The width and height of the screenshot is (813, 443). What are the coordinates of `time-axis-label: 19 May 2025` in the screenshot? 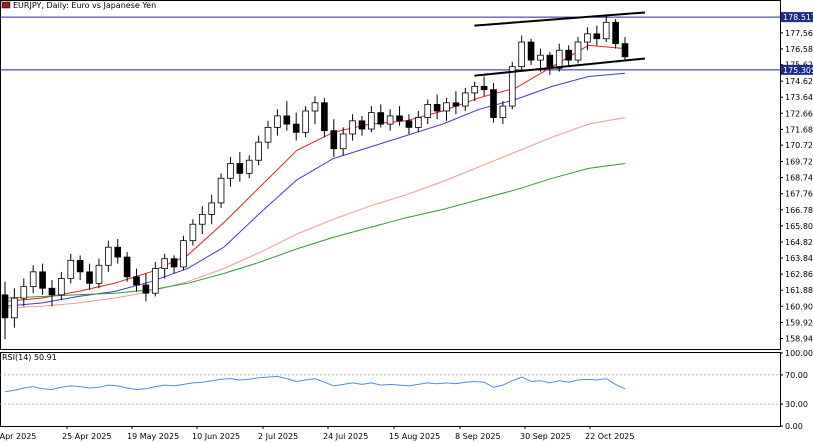 It's located at (153, 436).